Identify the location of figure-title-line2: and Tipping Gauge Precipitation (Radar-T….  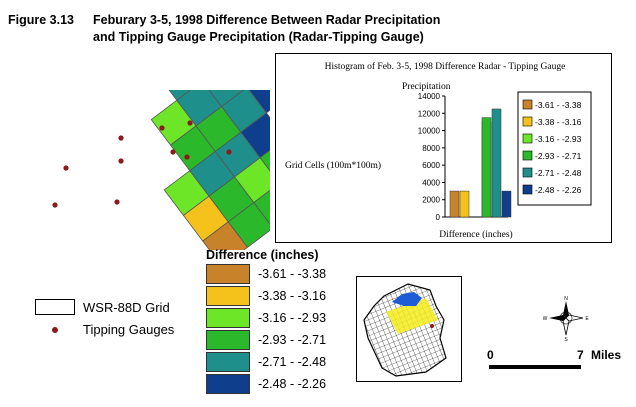
(258, 37).